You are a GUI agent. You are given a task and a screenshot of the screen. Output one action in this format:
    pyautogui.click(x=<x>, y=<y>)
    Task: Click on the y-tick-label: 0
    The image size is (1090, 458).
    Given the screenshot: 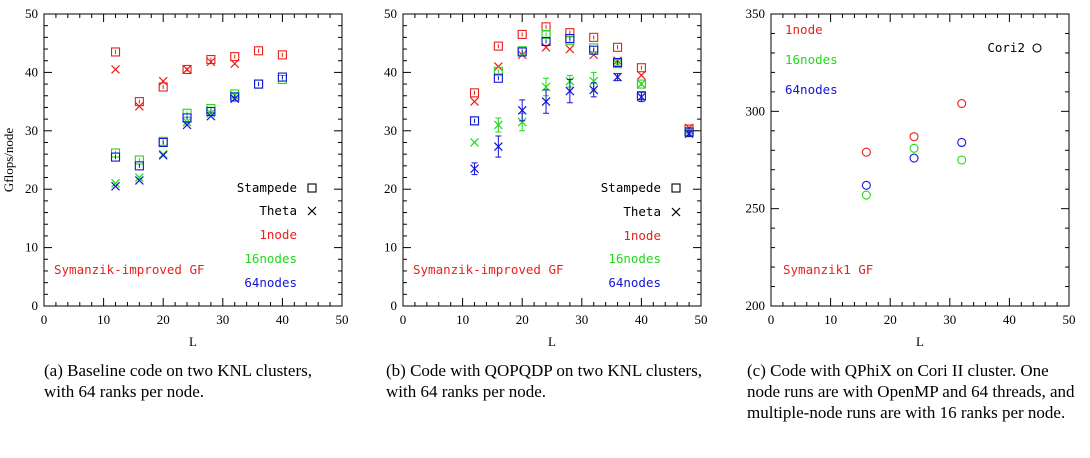 What is the action you would take?
    pyautogui.click(x=35, y=305)
    